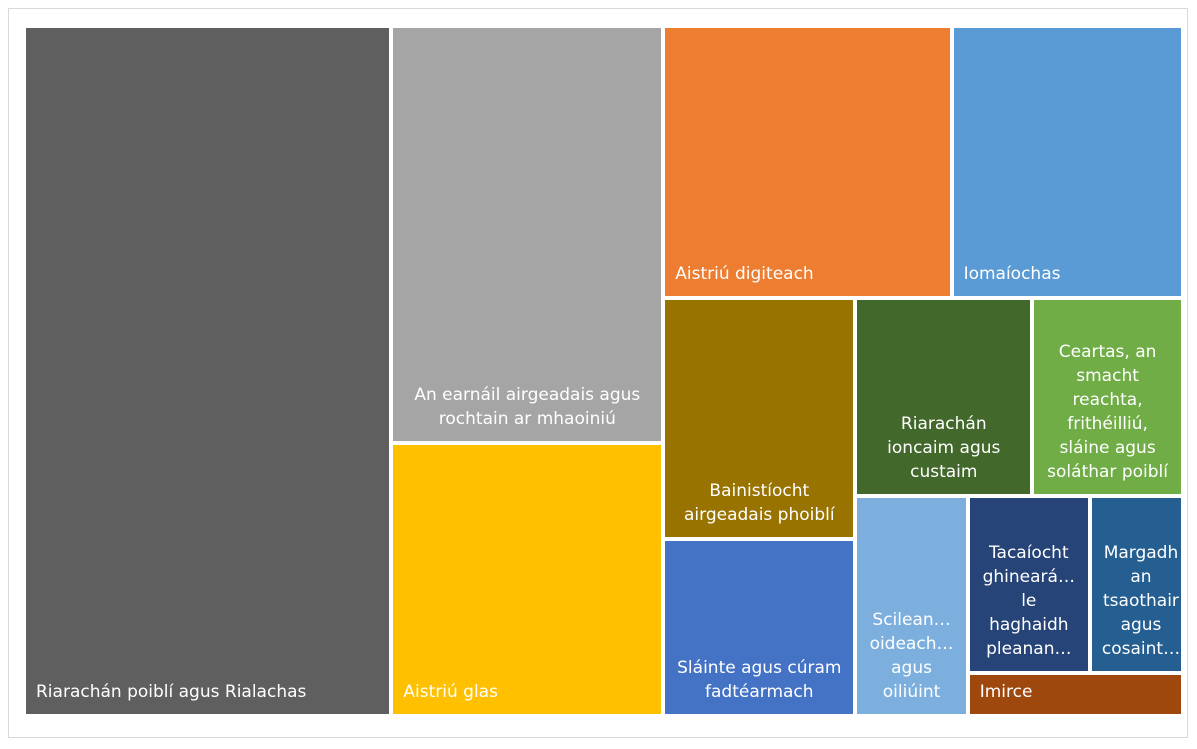 Image resolution: width=1197 pixels, height=749 pixels. I want to click on treemap-cell: Scilean… oideach… agus oiliúint, so click(911, 605).